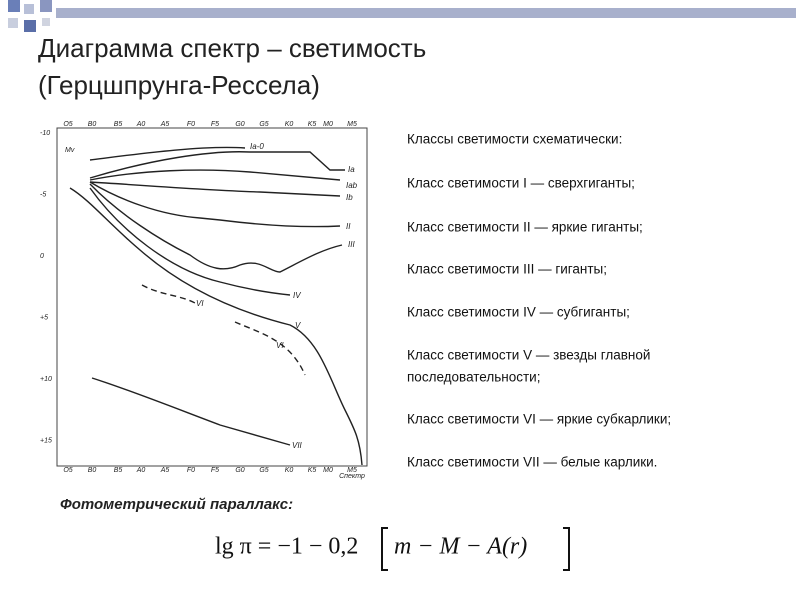 The width and height of the screenshot is (800, 605). Describe the element at coordinates (70, 150) in the screenshot. I see `y-axis-label: Mv` at that location.